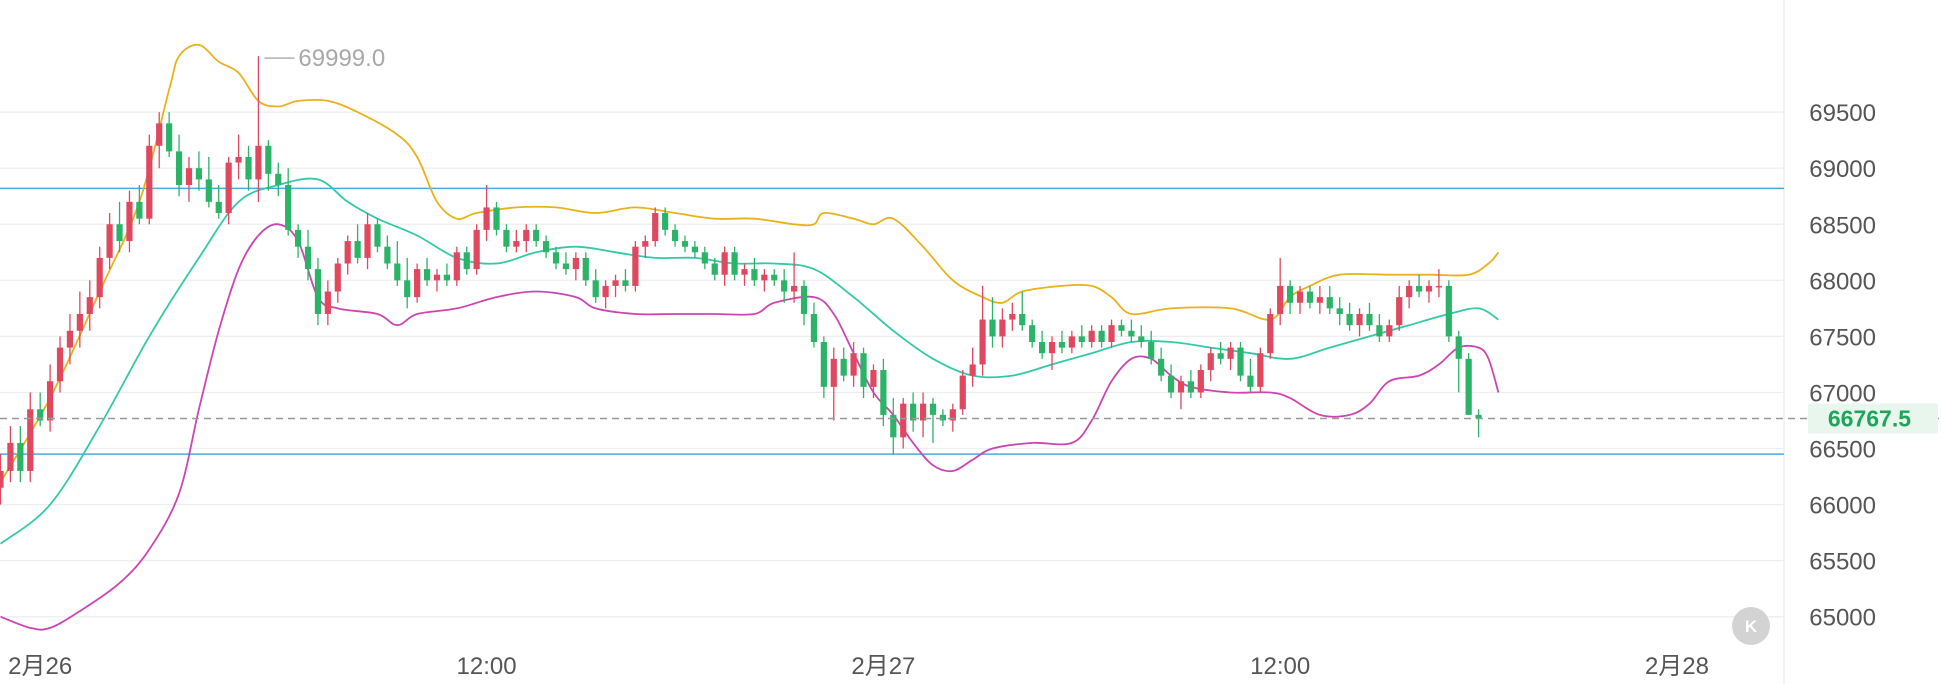 The height and width of the screenshot is (684, 1941). I want to click on y-tick-label: 69500, so click(1842, 113).